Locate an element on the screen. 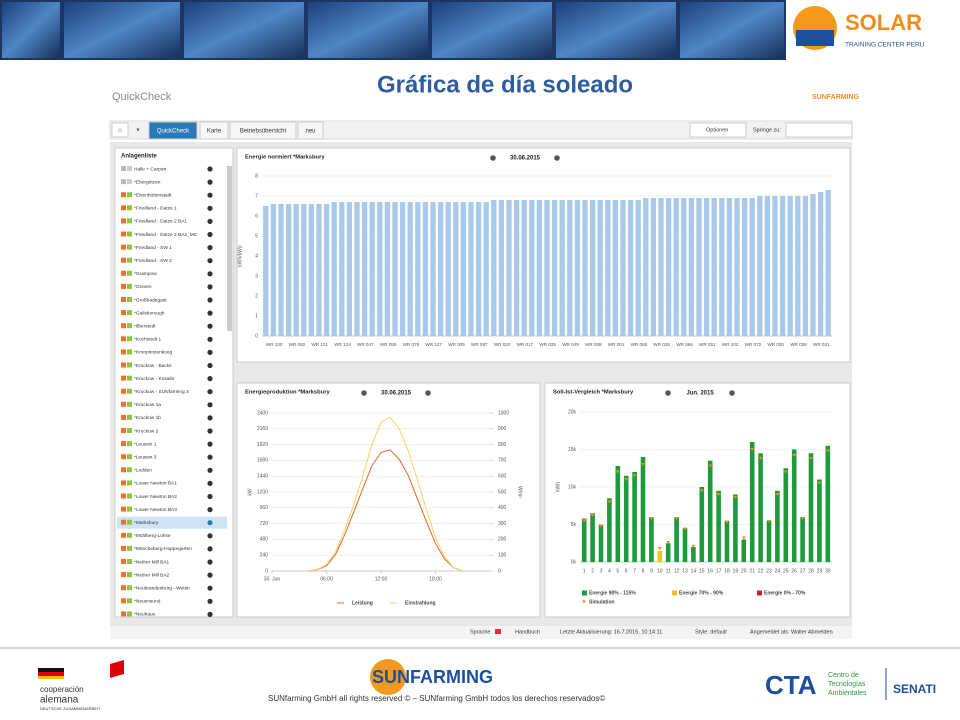 The image size is (960, 720). jump-input is located at coordinates (819, 130).